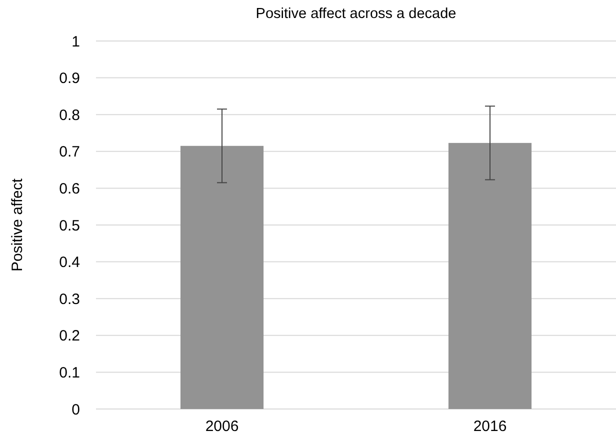 Image resolution: width=616 pixels, height=444 pixels. What do you see at coordinates (69, 152) in the screenshot?
I see `y-tick-label: 0.7` at bounding box center [69, 152].